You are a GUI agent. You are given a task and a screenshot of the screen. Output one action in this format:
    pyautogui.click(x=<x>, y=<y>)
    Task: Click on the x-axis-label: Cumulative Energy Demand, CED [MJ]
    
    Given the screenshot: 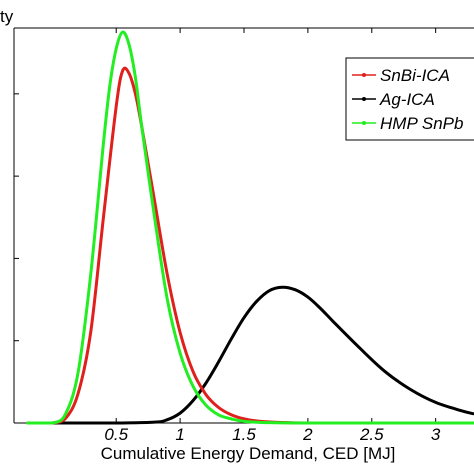 What is the action you would take?
    pyautogui.click(x=248, y=453)
    